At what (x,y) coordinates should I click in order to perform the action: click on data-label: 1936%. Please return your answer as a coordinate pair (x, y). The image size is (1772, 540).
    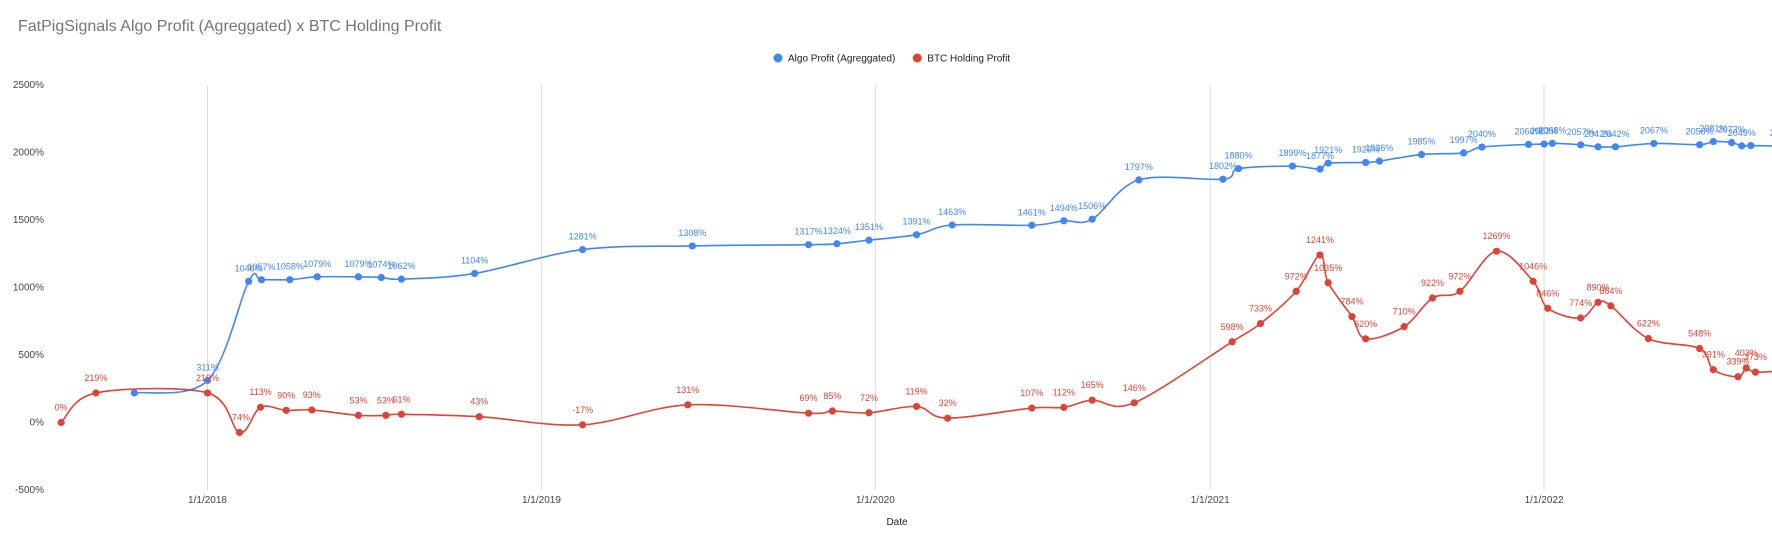
    Looking at the image, I should click on (1379, 148).